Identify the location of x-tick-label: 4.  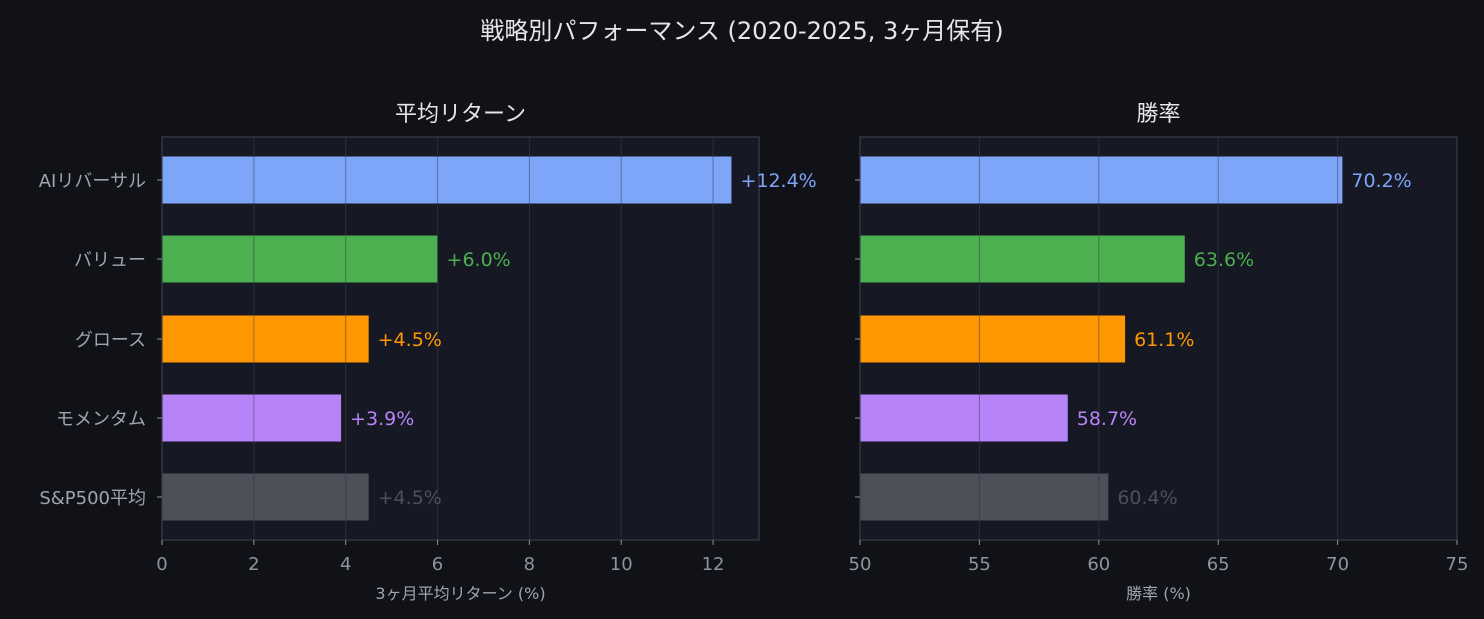
(345, 564).